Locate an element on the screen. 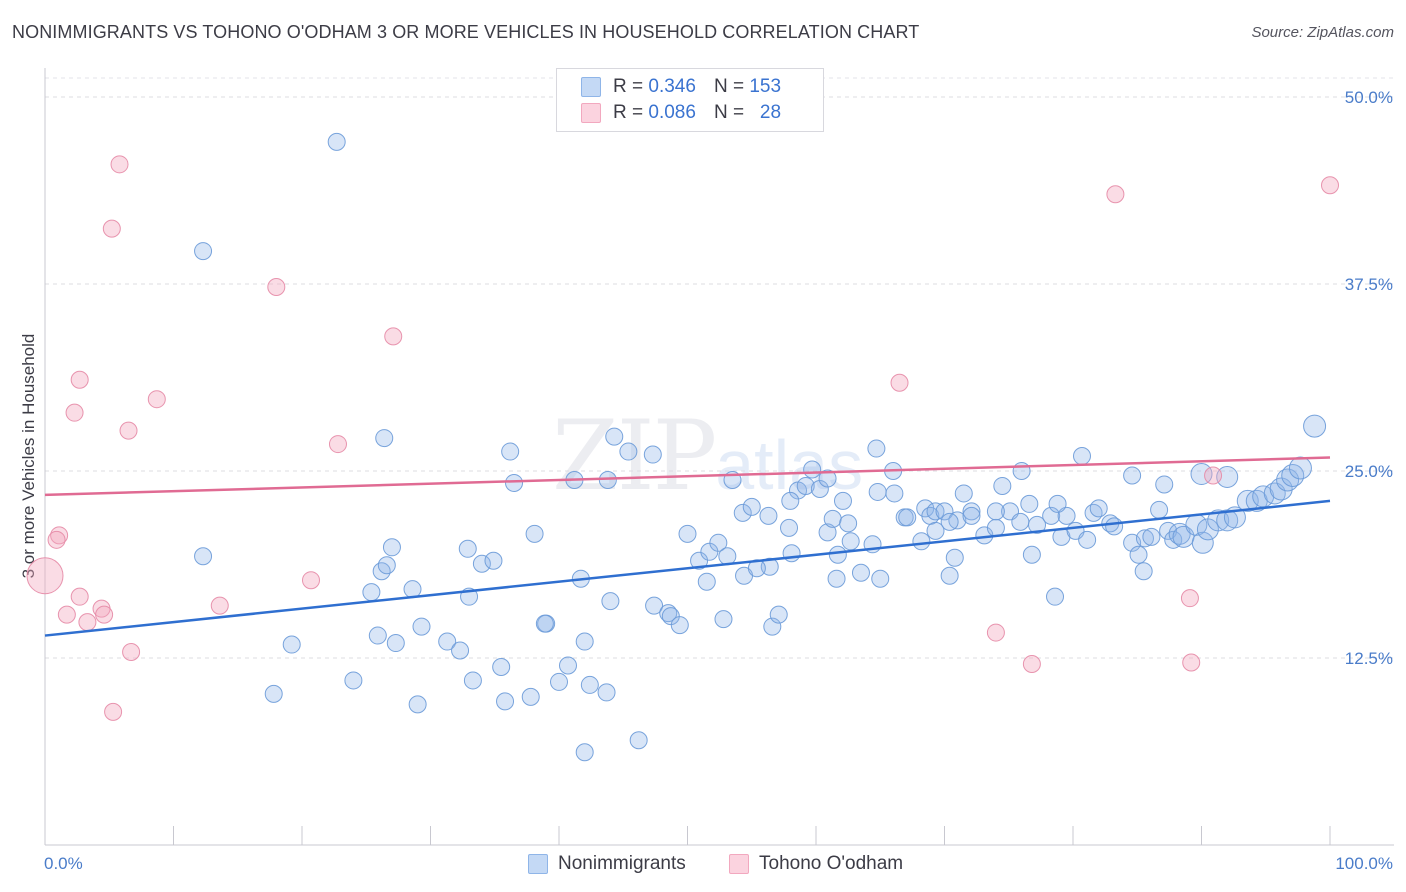 The width and height of the screenshot is (1406, 892). legend-r-value: 0.346 is located at coordinates (672, 86).